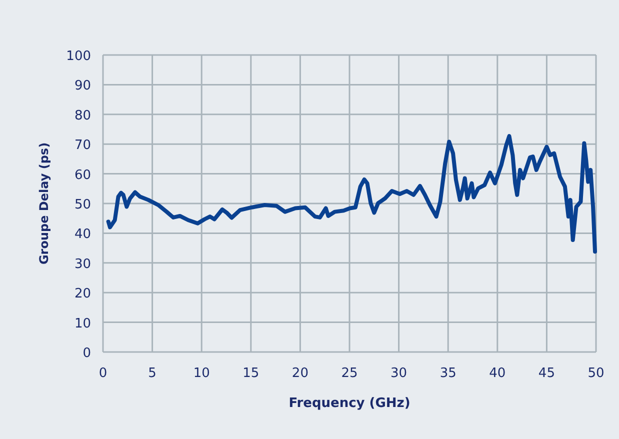 The width and height of the screenshot is (619, 439). I want to click on y-tick-label: 90, so click(82, 86).